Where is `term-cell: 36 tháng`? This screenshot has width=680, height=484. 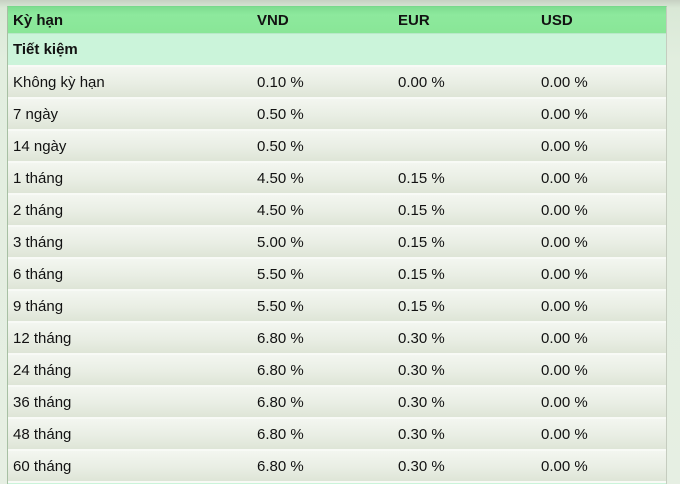
term-cell: 36 tháng is located at coordinates (42, 402).